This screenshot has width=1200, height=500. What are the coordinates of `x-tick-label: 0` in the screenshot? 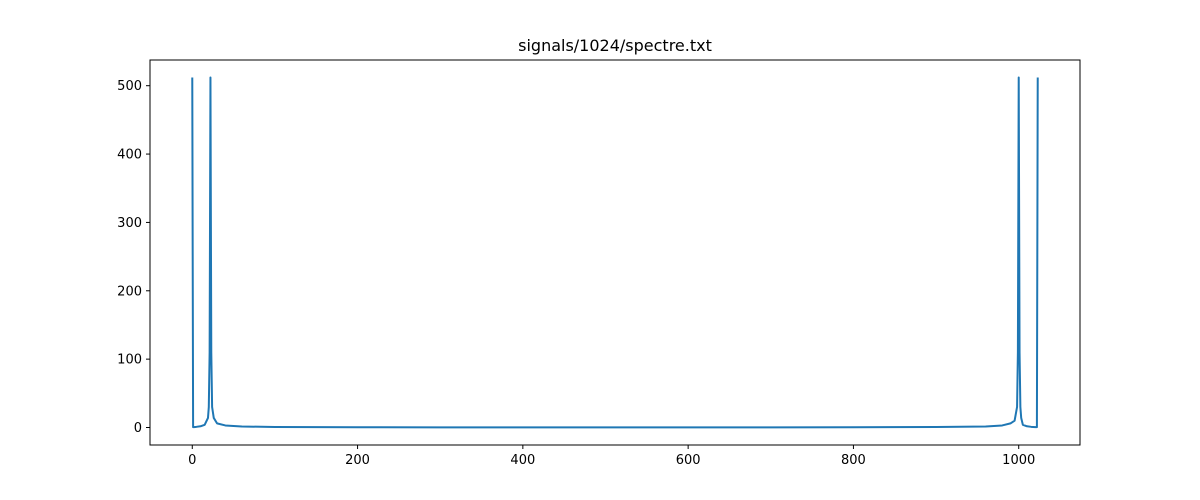 It's located at (192, 460).